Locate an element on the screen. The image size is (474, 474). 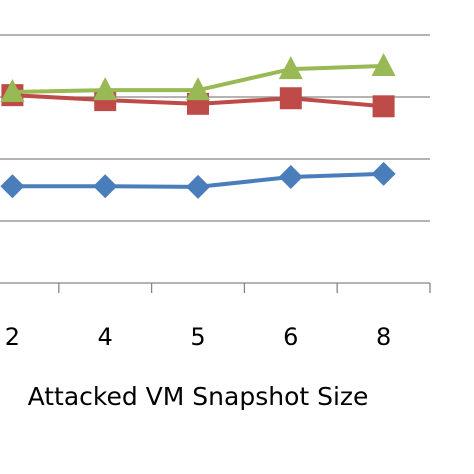
x-tick-label: 4 is located at coordinates (105, 337).